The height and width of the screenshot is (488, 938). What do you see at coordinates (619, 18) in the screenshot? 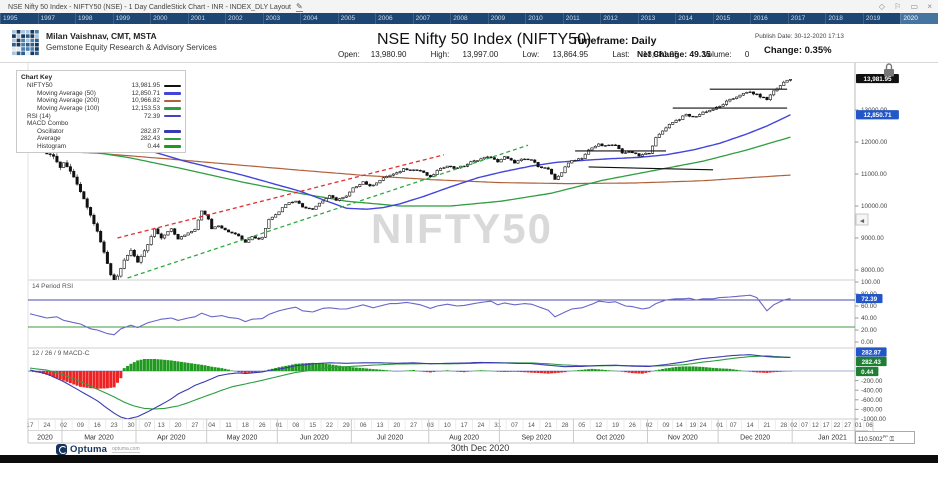
I see `year-item-2012: 2012` at bounding box center [619, 18].